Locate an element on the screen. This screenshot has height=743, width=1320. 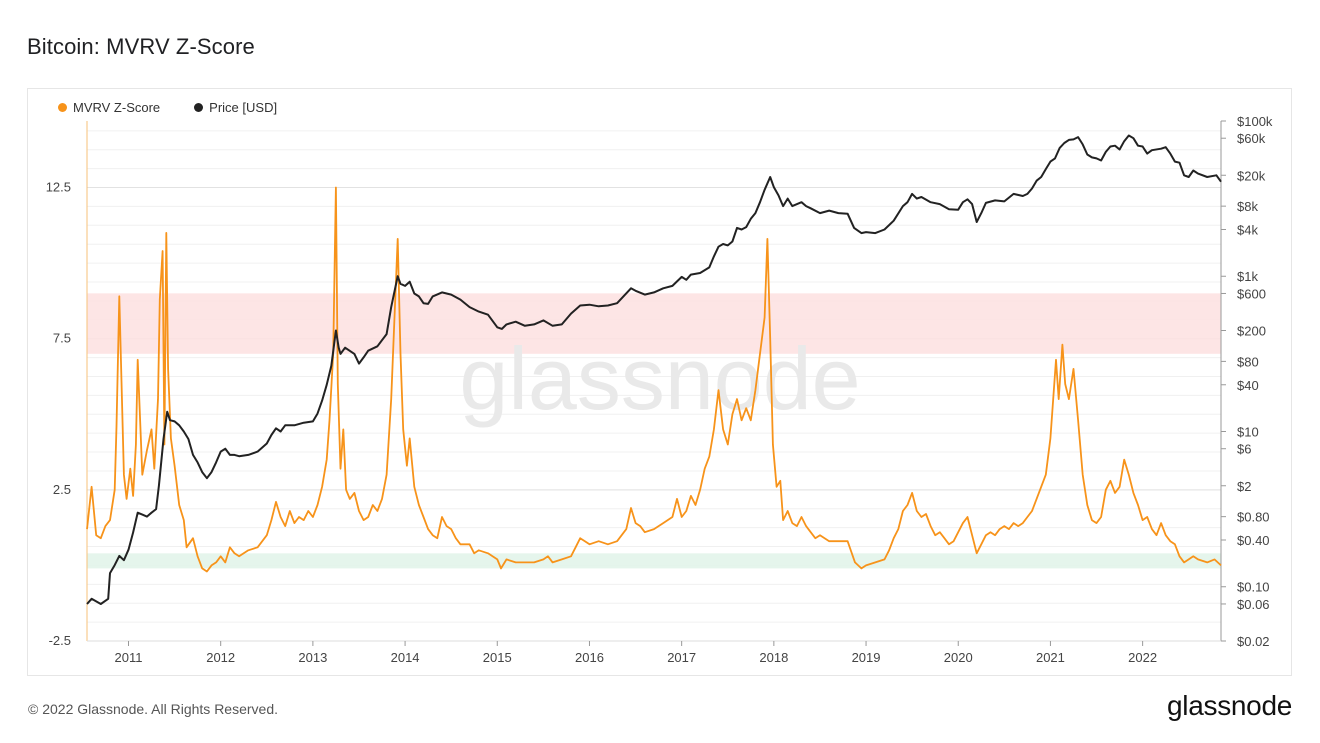
x-tick-label: 2015 is located at coordinates (497, 657).